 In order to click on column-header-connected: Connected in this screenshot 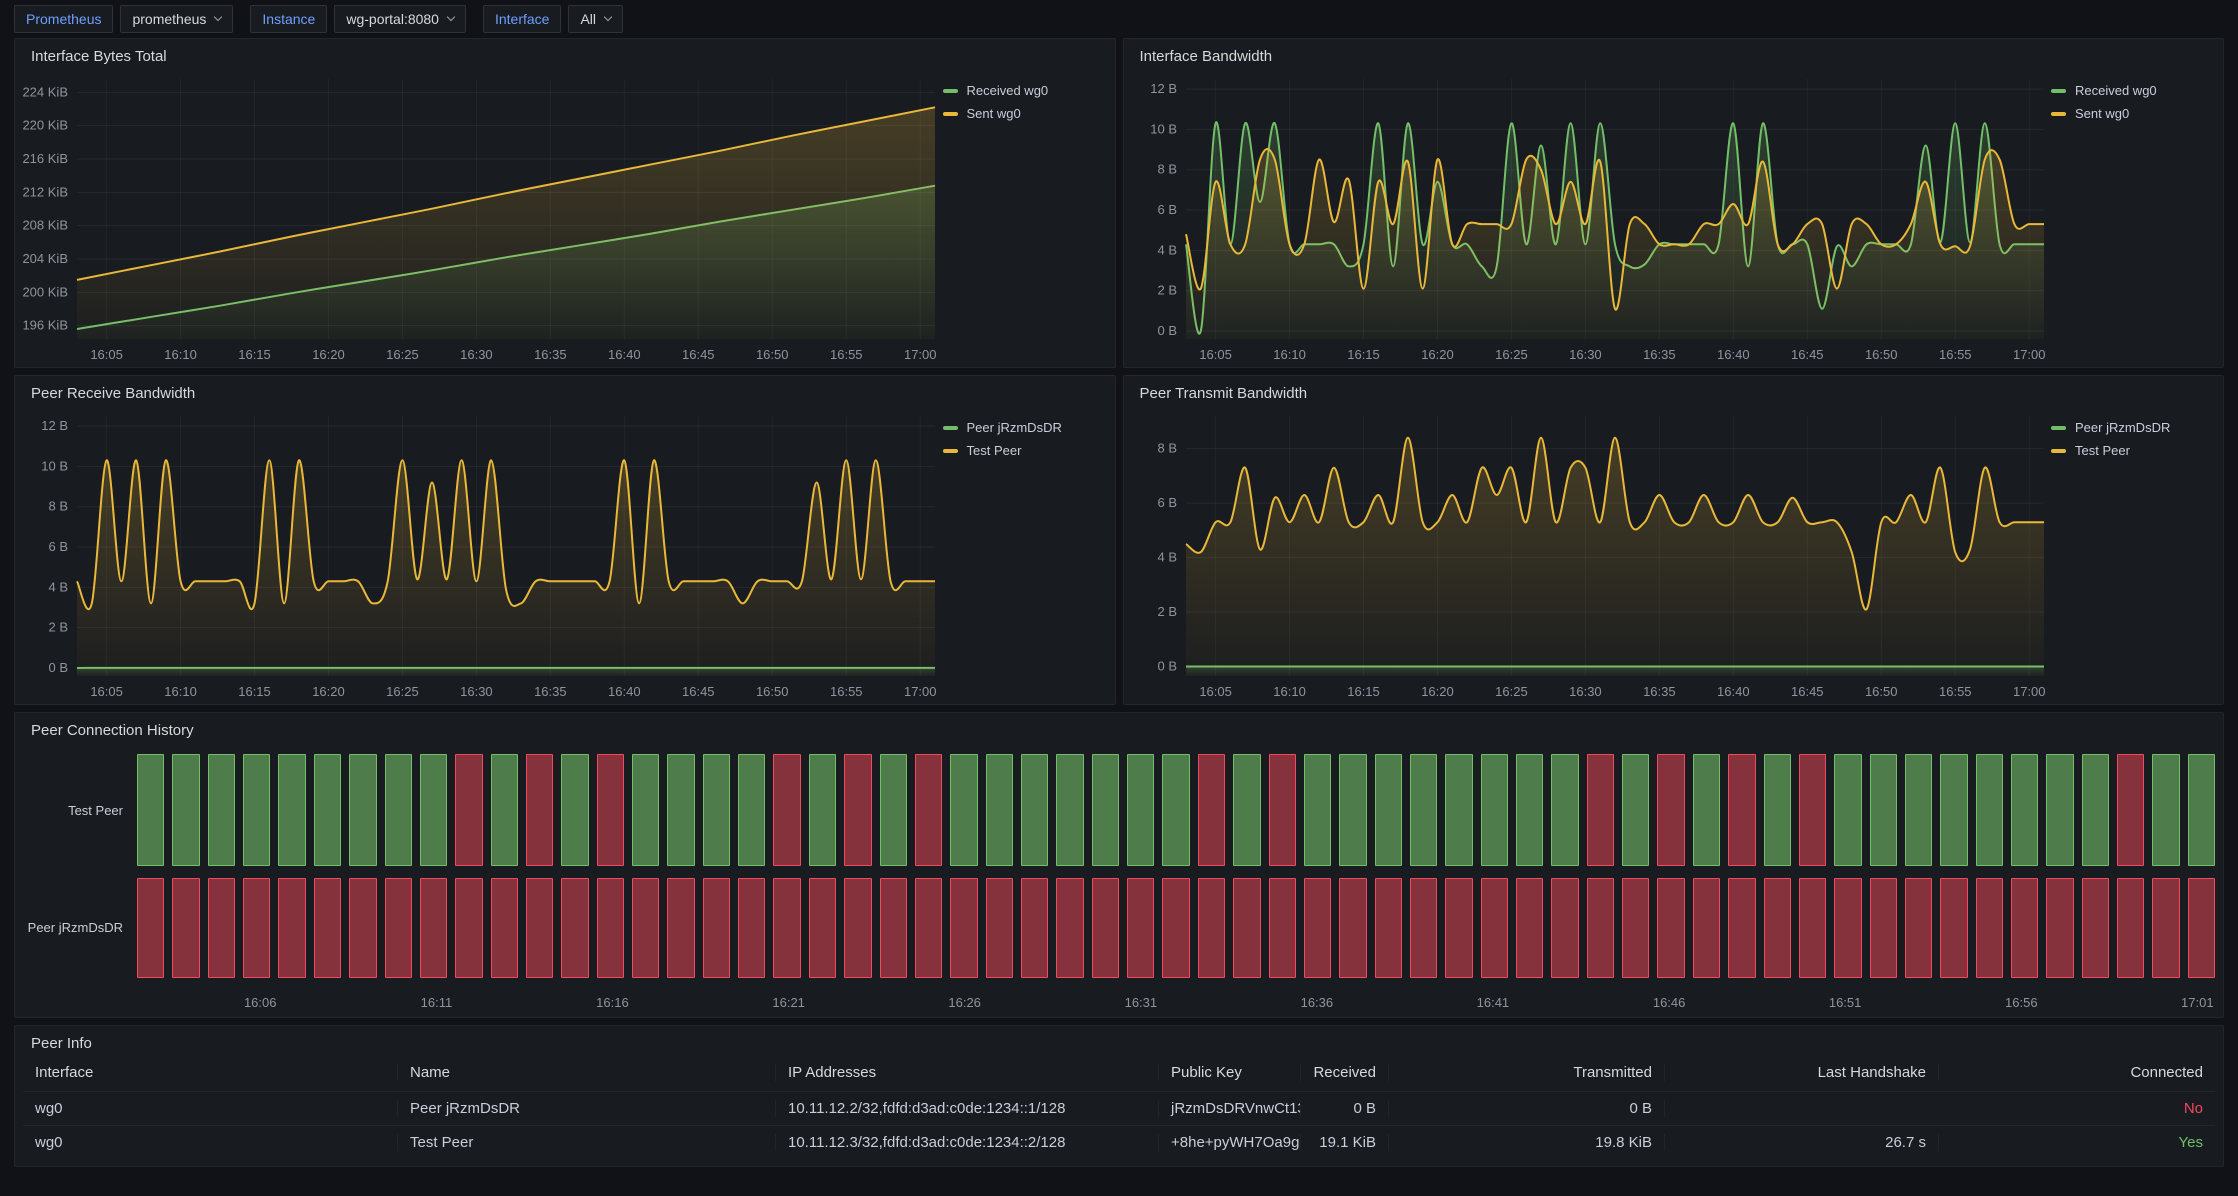, I will do `click(2166, 1072)`.